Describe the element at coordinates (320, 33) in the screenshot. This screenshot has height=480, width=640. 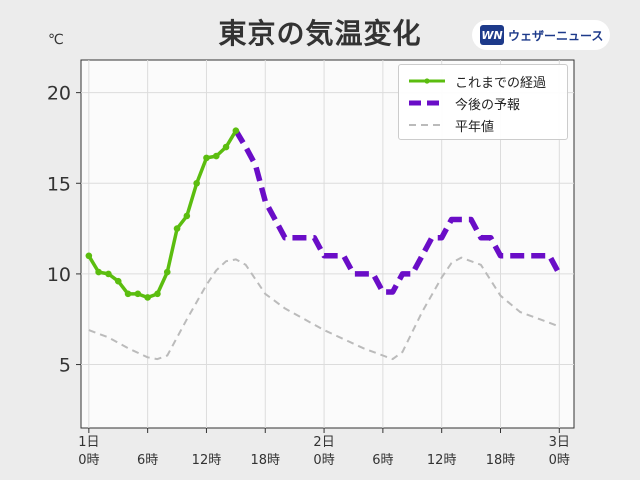
I see `chart-title: 東京の気温変化` at that location.